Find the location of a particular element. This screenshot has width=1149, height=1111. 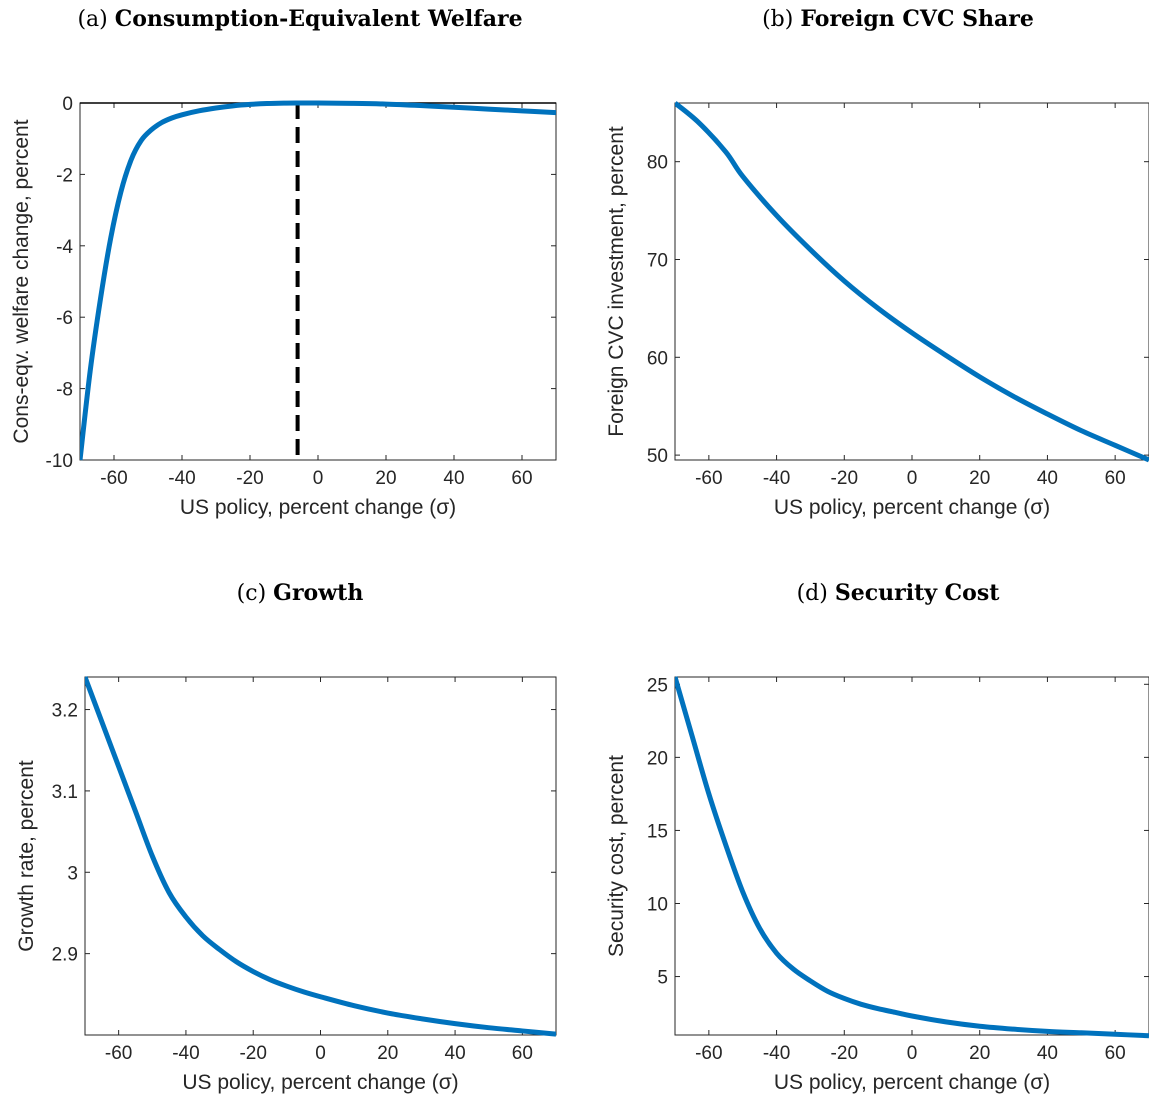

panel-a-ytick-label: 0 is located at coordinates (67, 104).